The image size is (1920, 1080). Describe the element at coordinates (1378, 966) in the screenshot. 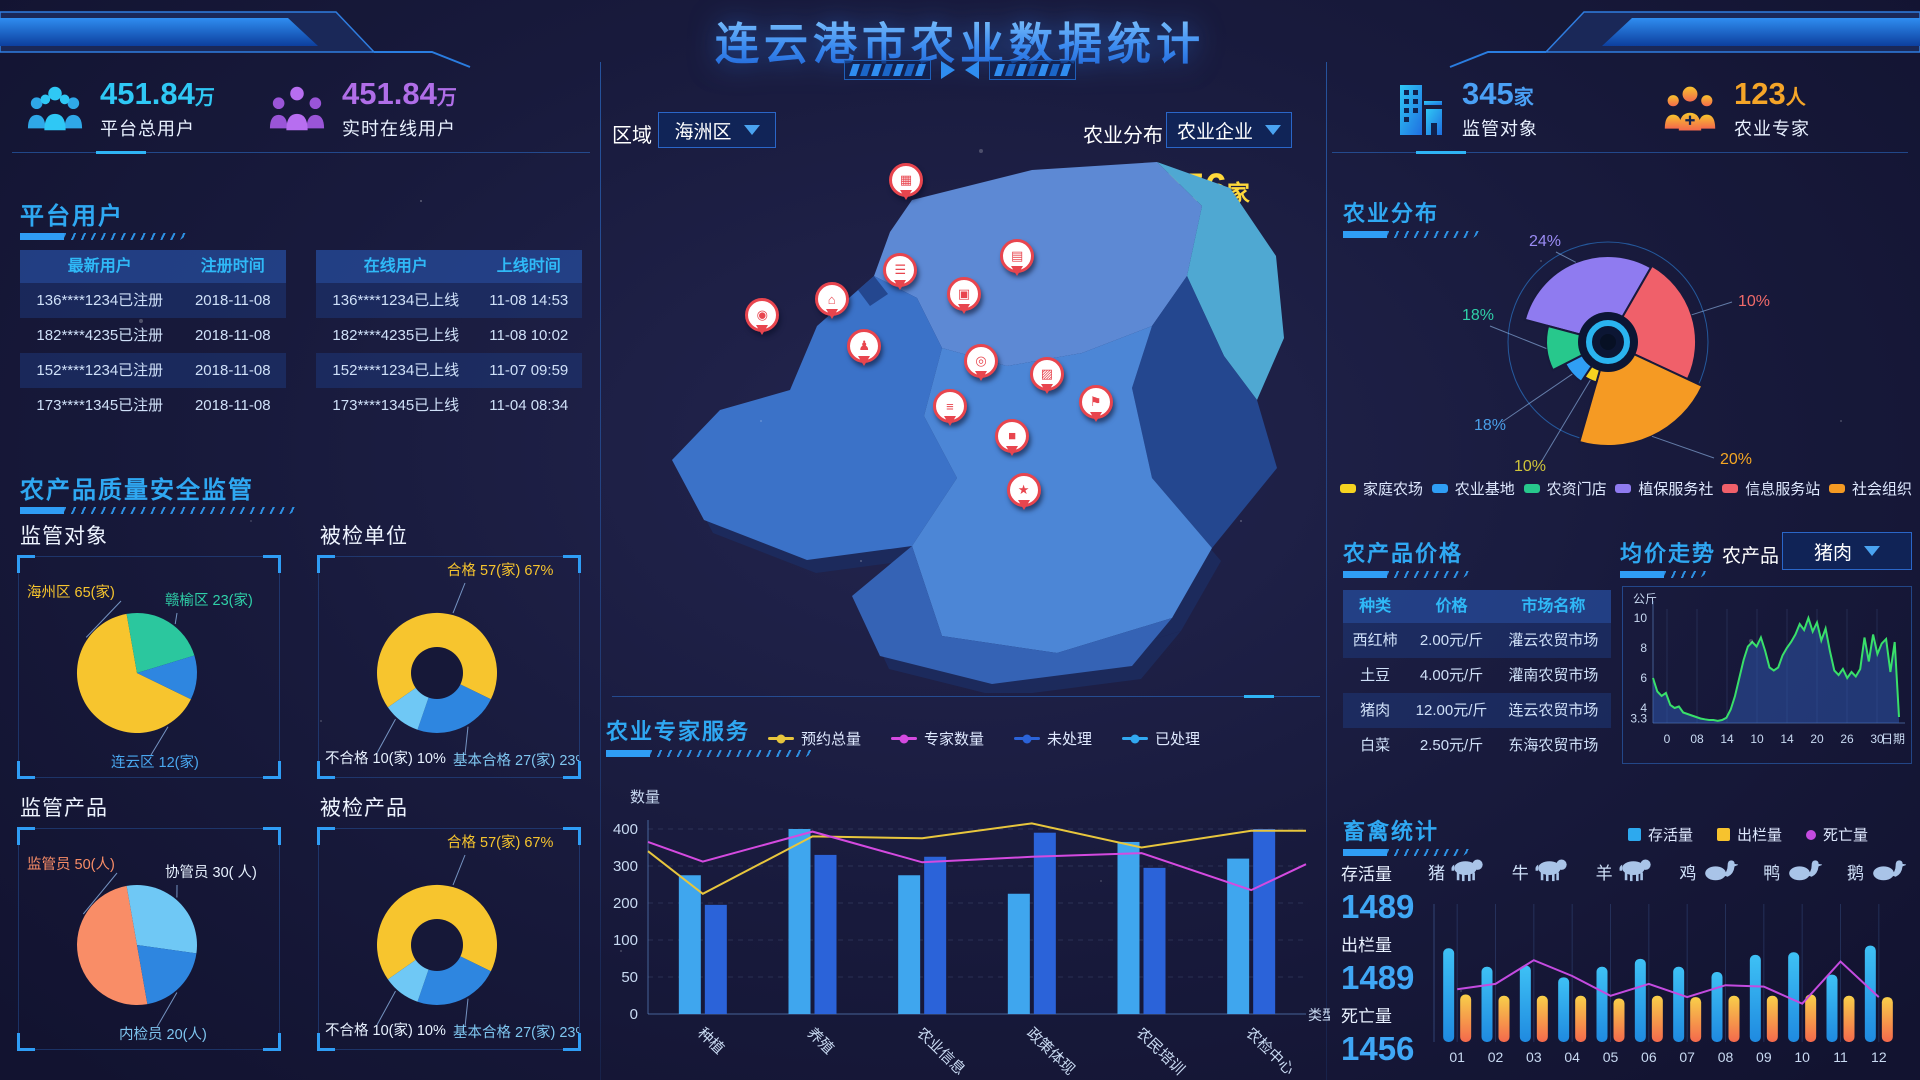

I see `livestock-stat-出栏量: 出栏量 1489` at that location.